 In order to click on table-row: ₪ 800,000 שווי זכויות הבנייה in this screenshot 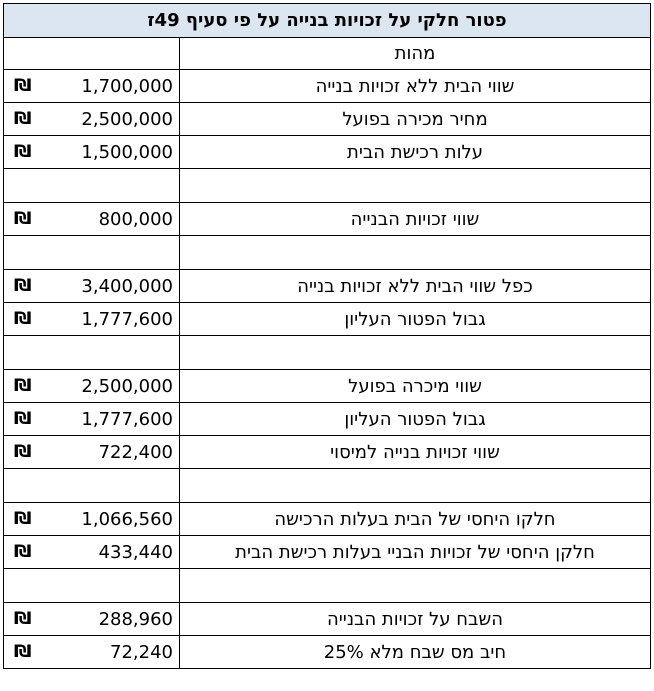, I will do `click(327, 219)`.